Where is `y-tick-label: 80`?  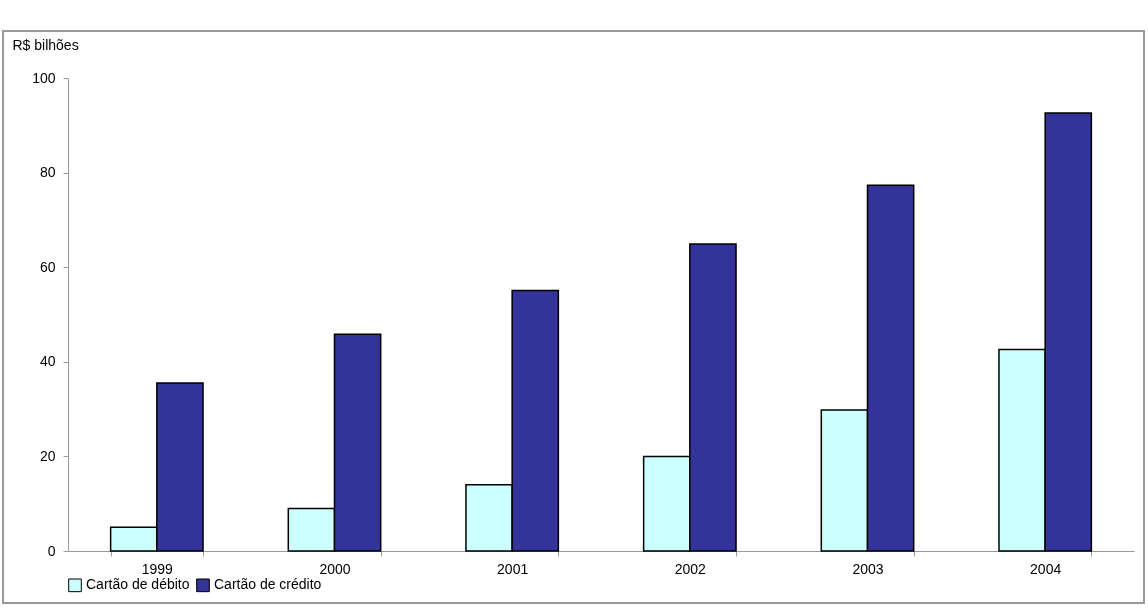
y-tick-label: 80 is located at coordinates (47, 172).